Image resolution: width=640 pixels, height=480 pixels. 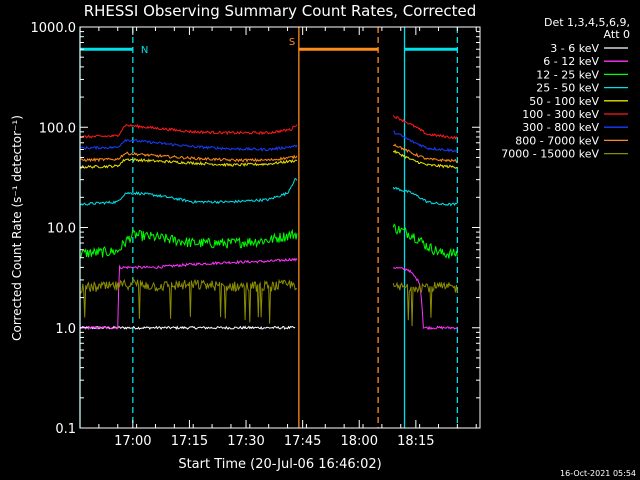 What do you see at coordinates (557, 140) in the screenshot?
I see `legend-label-800-7000-keV: 800 - 7000 keV` at bounding box center [557, 140].